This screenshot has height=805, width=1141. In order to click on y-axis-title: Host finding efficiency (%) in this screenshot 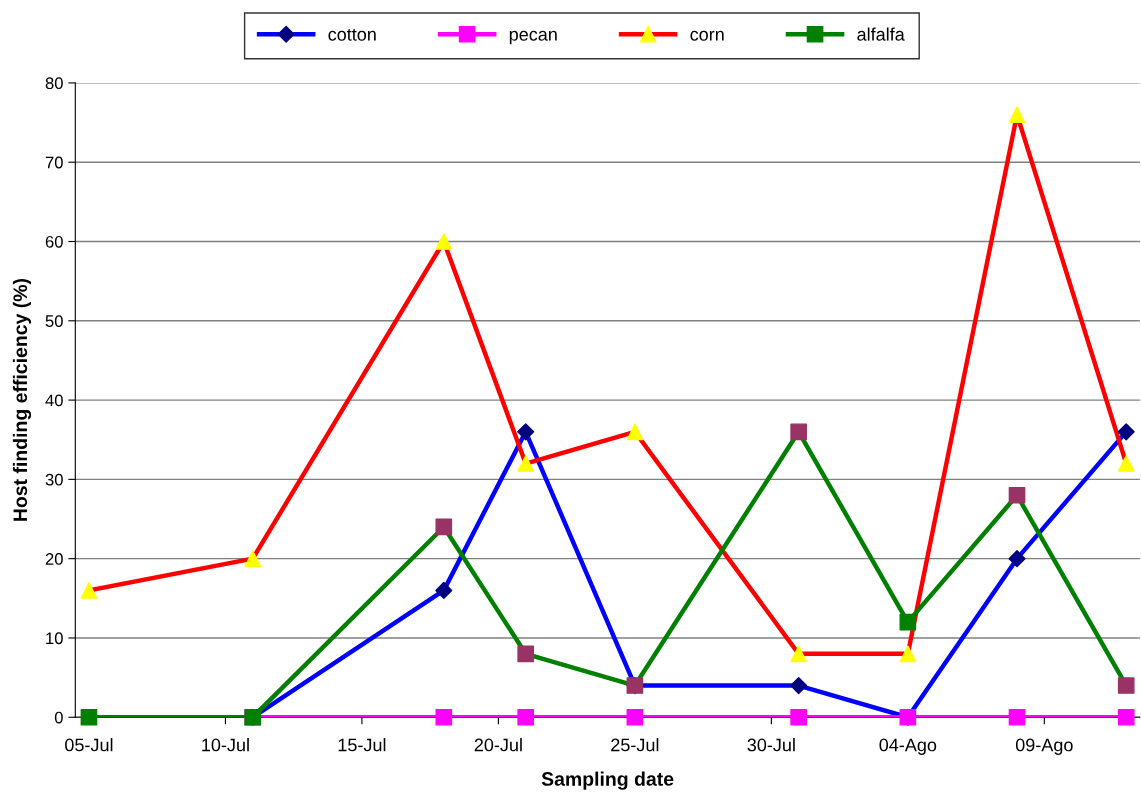, I will do `click(22, 399)`.